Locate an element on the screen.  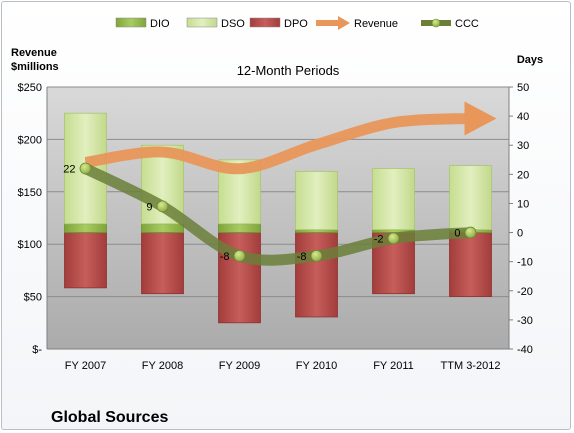
legend: DIO DSO DPO Revenue CCC is located at coordinates (297, 23).